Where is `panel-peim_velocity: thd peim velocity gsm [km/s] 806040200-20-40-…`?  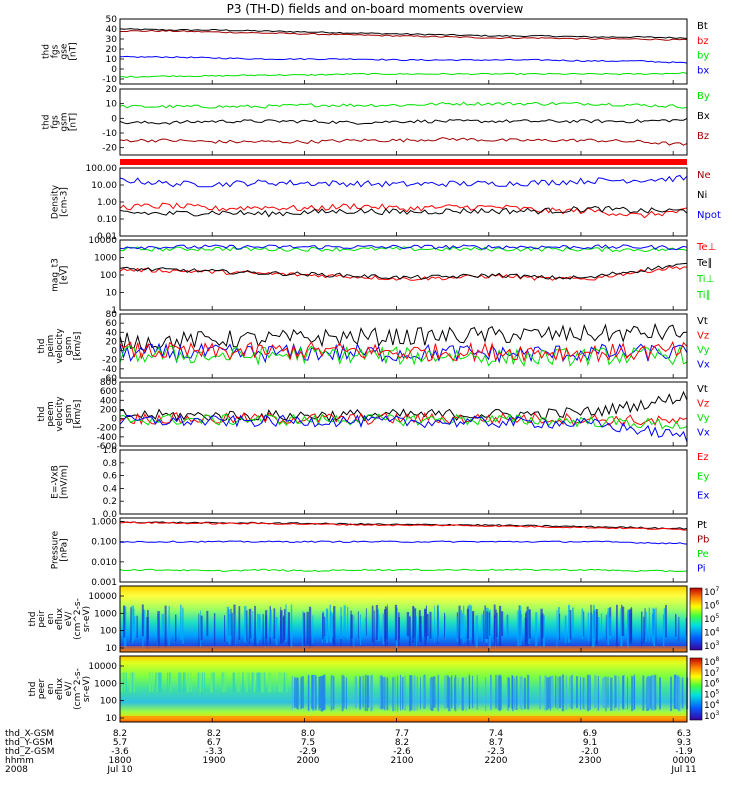
panel-peim_velocity: thd peim velocity gsm [km/s] 806040200-20-40-… is located at coordinates (373, 347).